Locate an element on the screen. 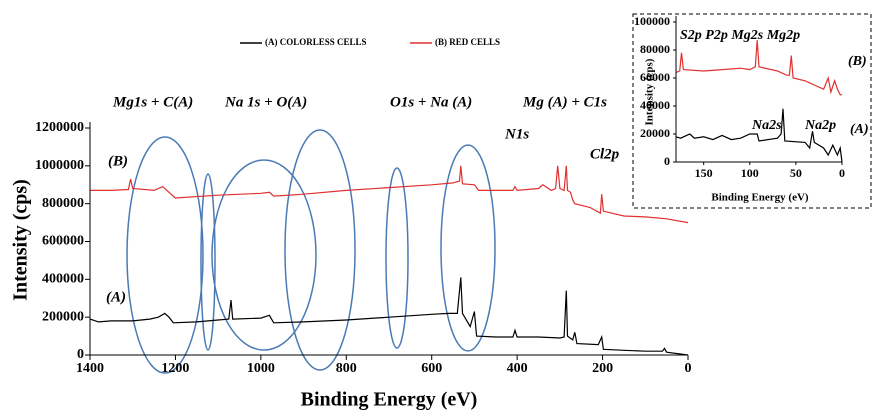  annotation: Cl2p is located at coordinates (605, 154).